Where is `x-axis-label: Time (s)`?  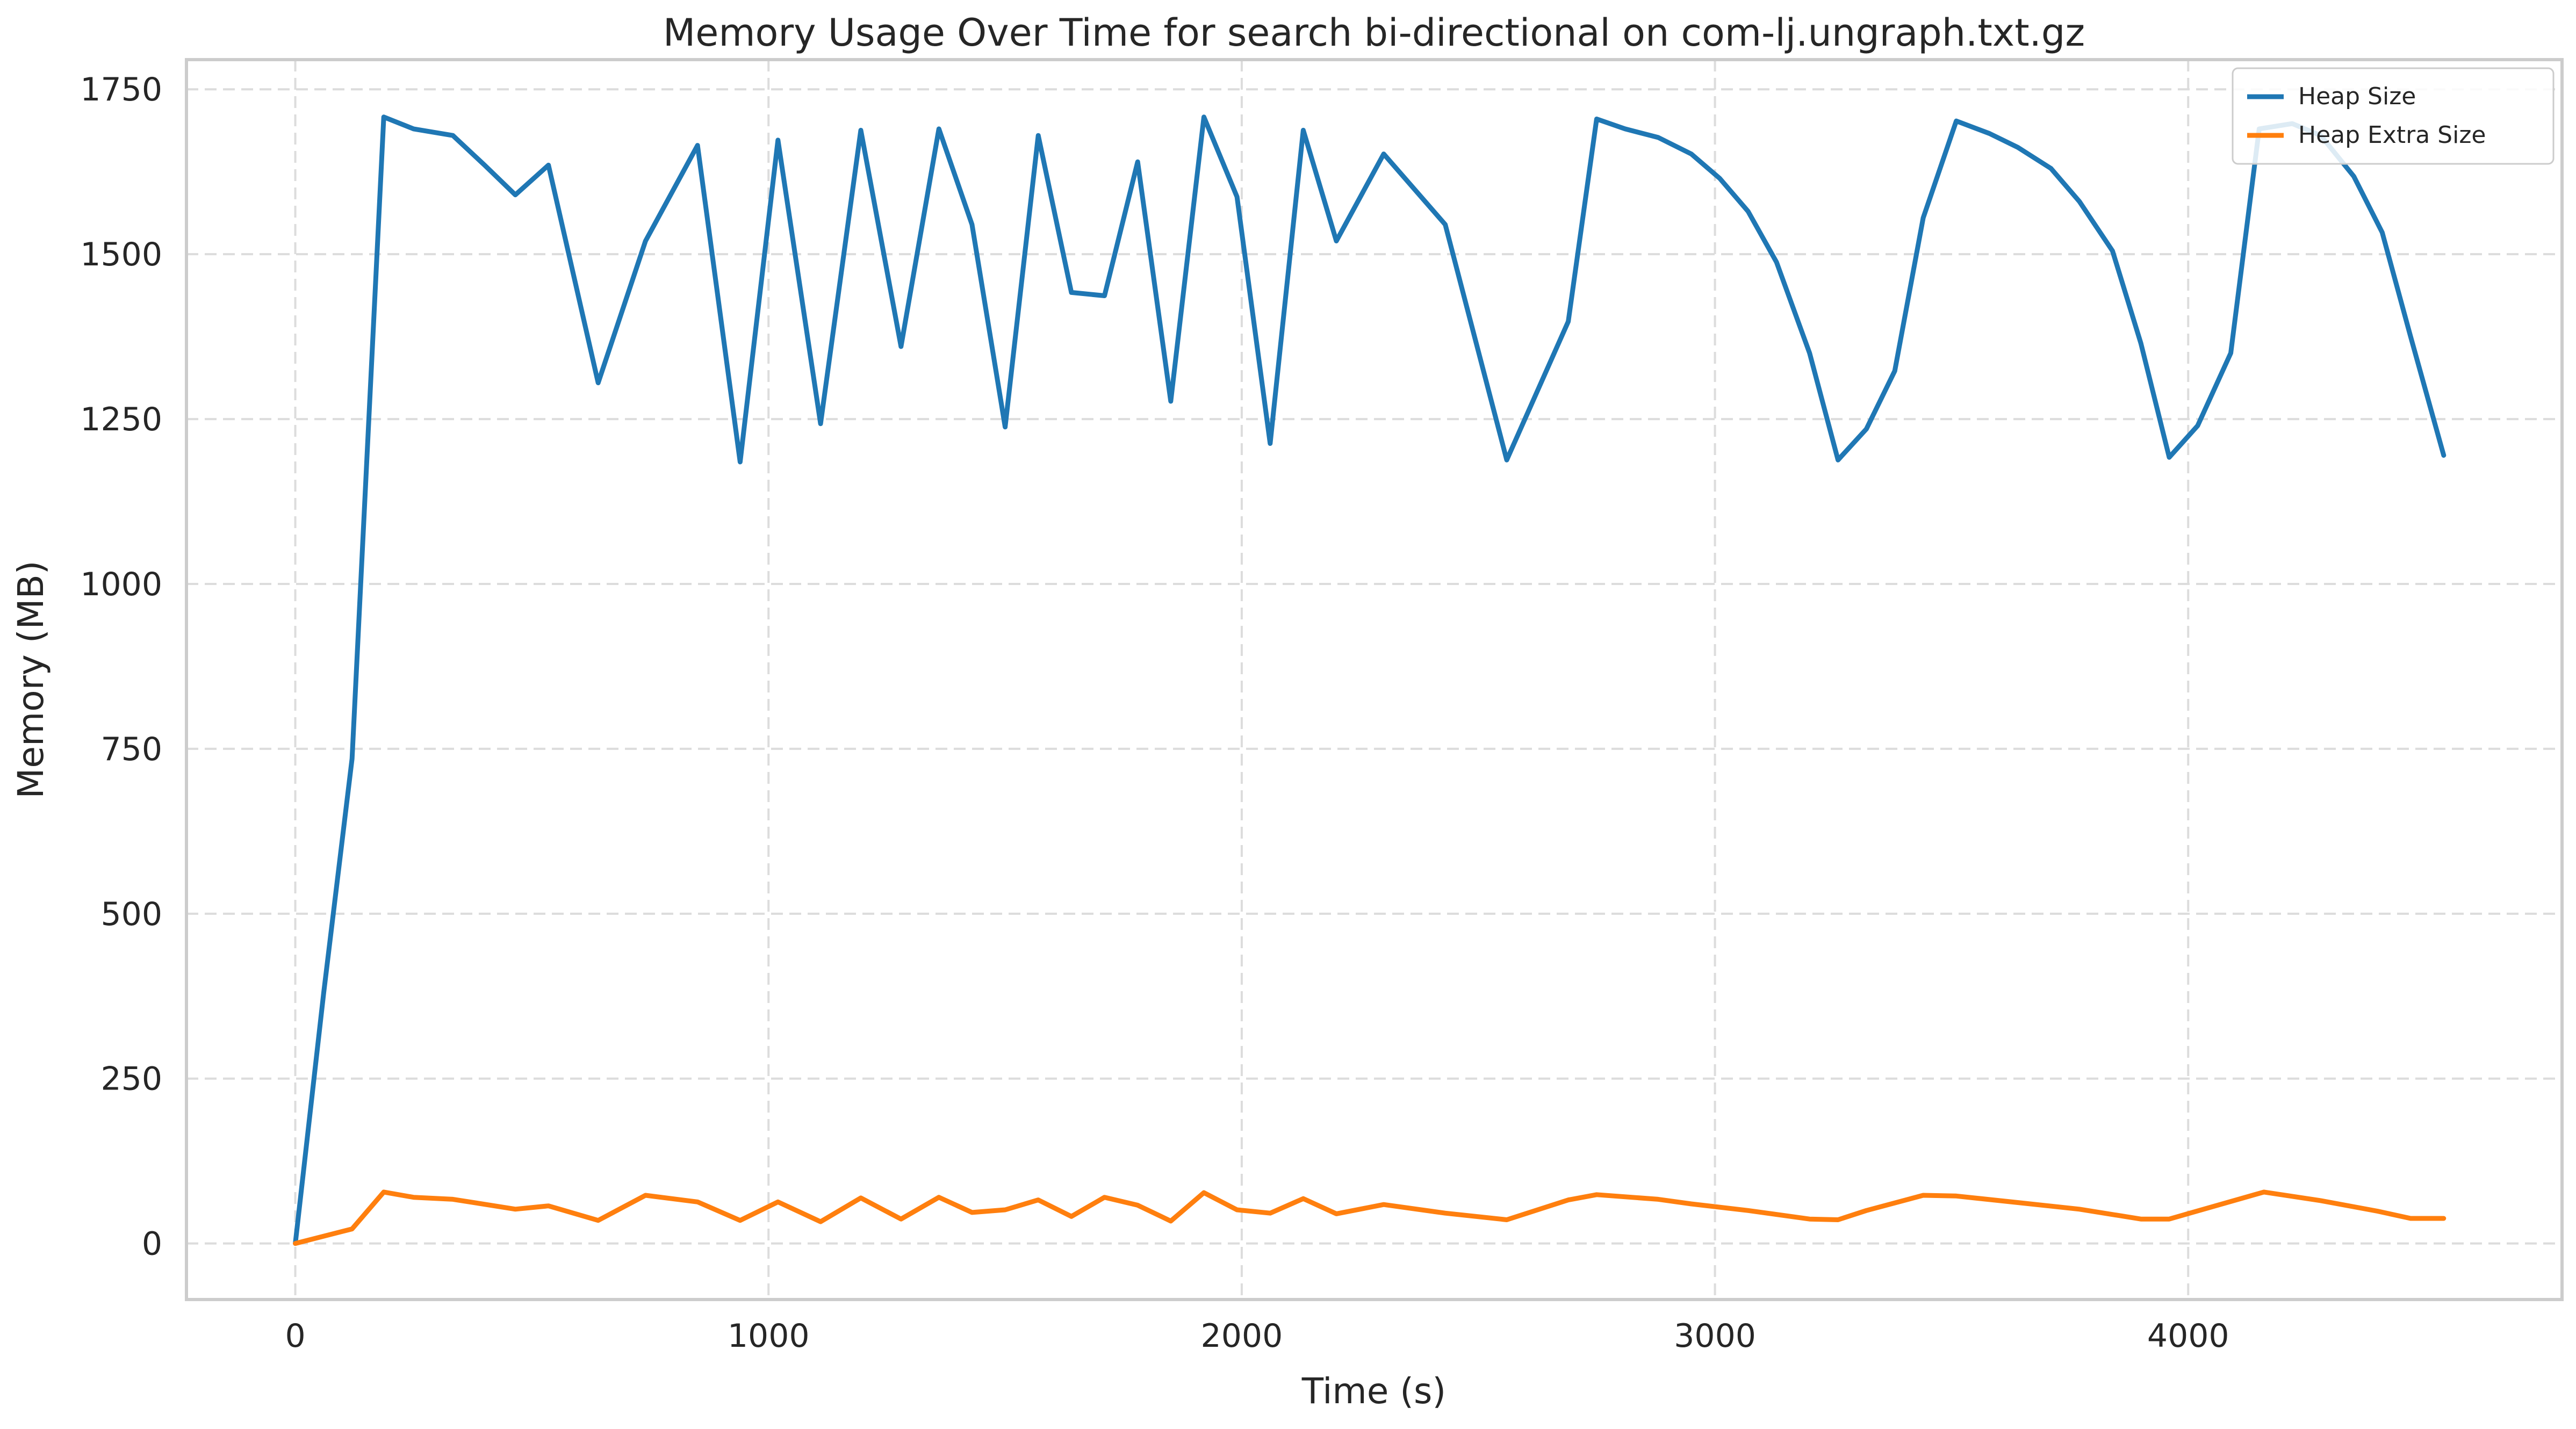
x-axis-label: Time (s) is located at coordinates (1373, 1391).